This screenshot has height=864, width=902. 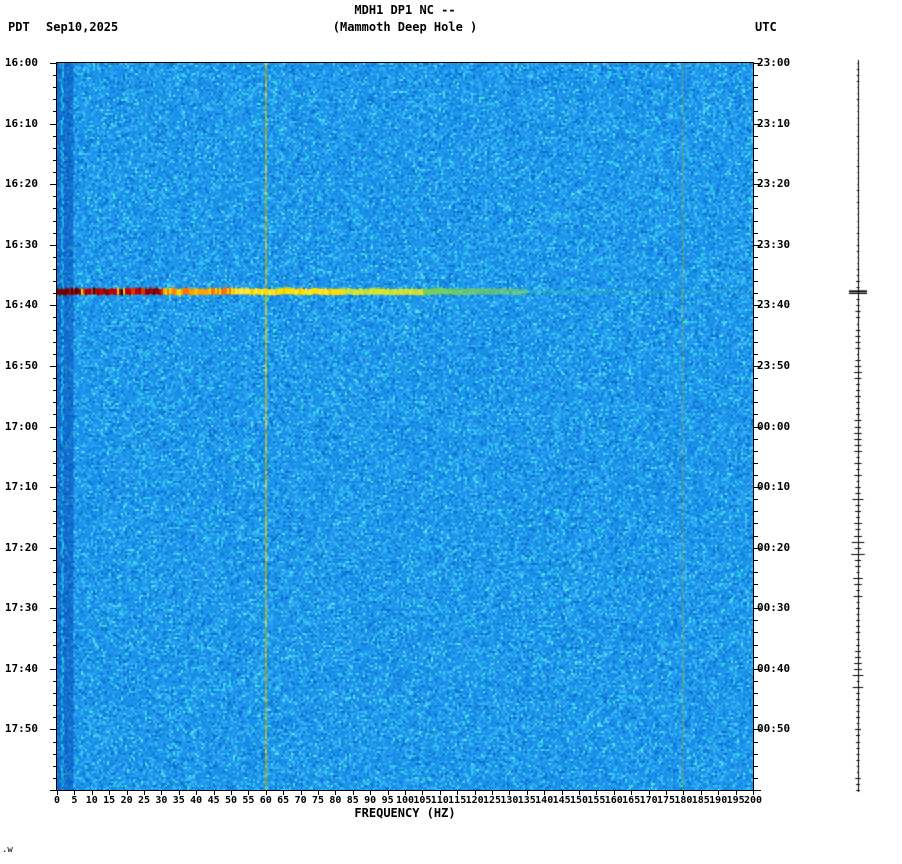 What do you see at coordinates (474, 800) in the screenshot?
I see `x-axis-tick-label: 120` at bounding box center [474, 800].